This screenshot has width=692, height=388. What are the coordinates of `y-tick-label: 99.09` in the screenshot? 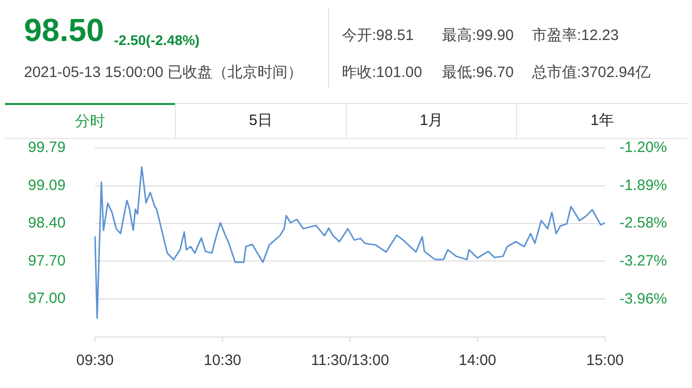 It's located at (47, 185).